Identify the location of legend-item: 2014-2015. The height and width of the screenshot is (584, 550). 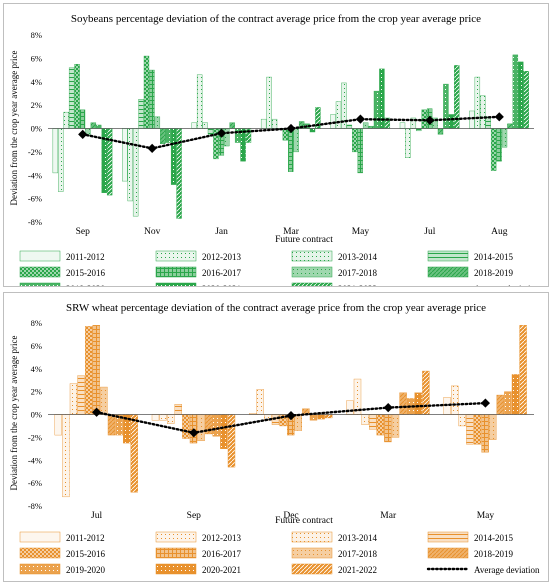
(470, 256).